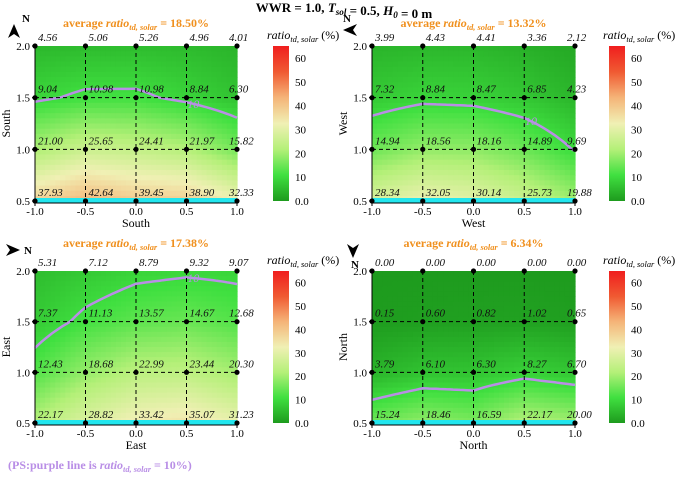 The width and height of the screenshot is (685, 477). What do you see at coordinates (151, 141) in the screenshot?
I see `value-label: 24.41` at bounding box center [151, 141].